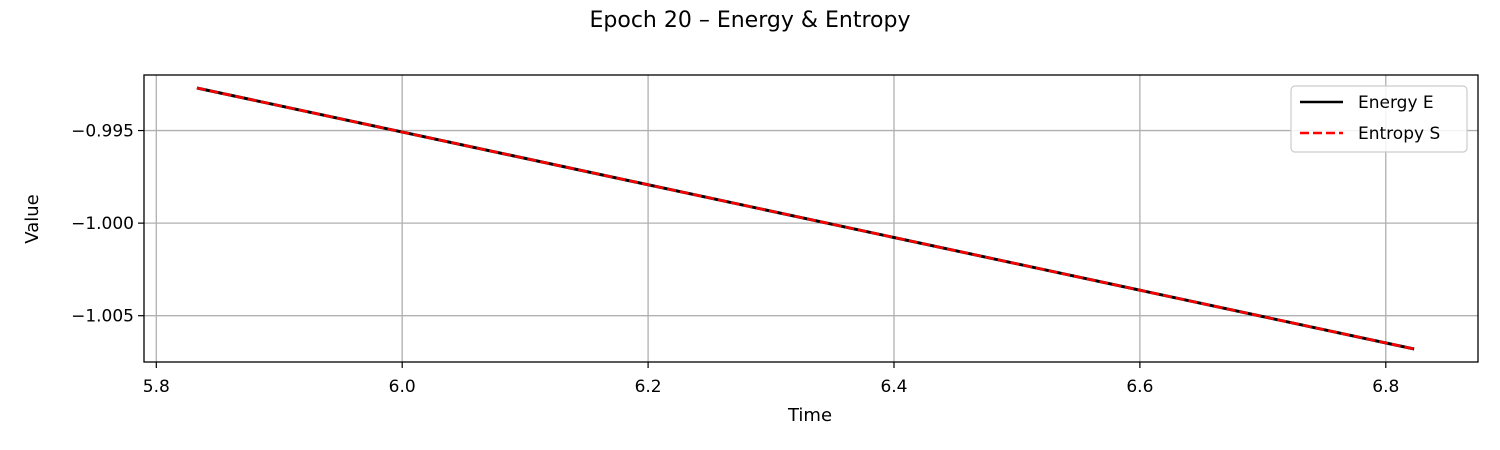 The image size is (1500, 450). Describe the element at coordinates (893, 387) in the screenshot. I see `x-tick-label: 6.4` at that location.